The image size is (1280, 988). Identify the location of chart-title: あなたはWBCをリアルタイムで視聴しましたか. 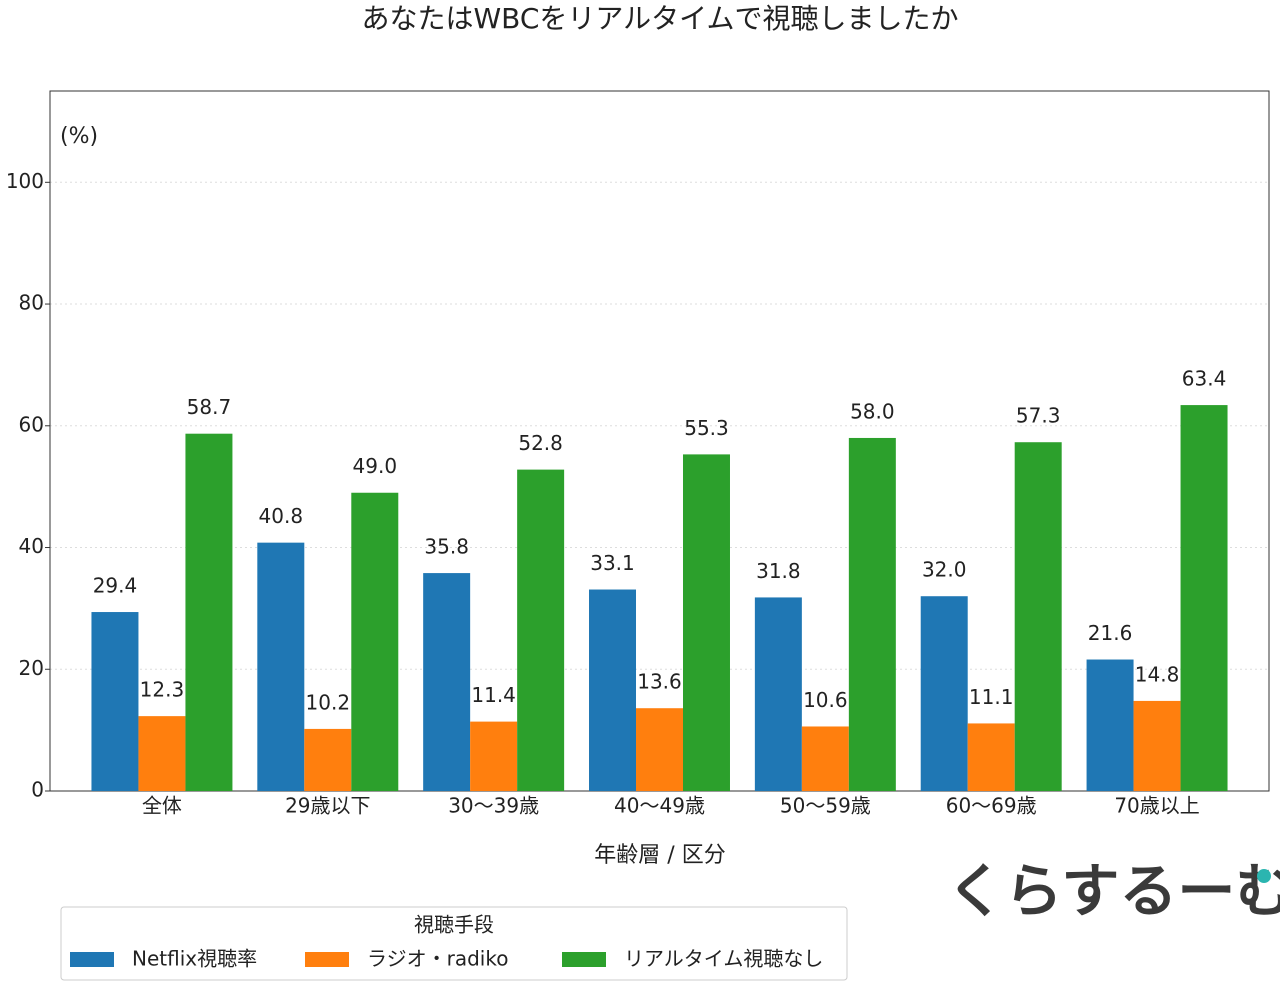
(659, 18).